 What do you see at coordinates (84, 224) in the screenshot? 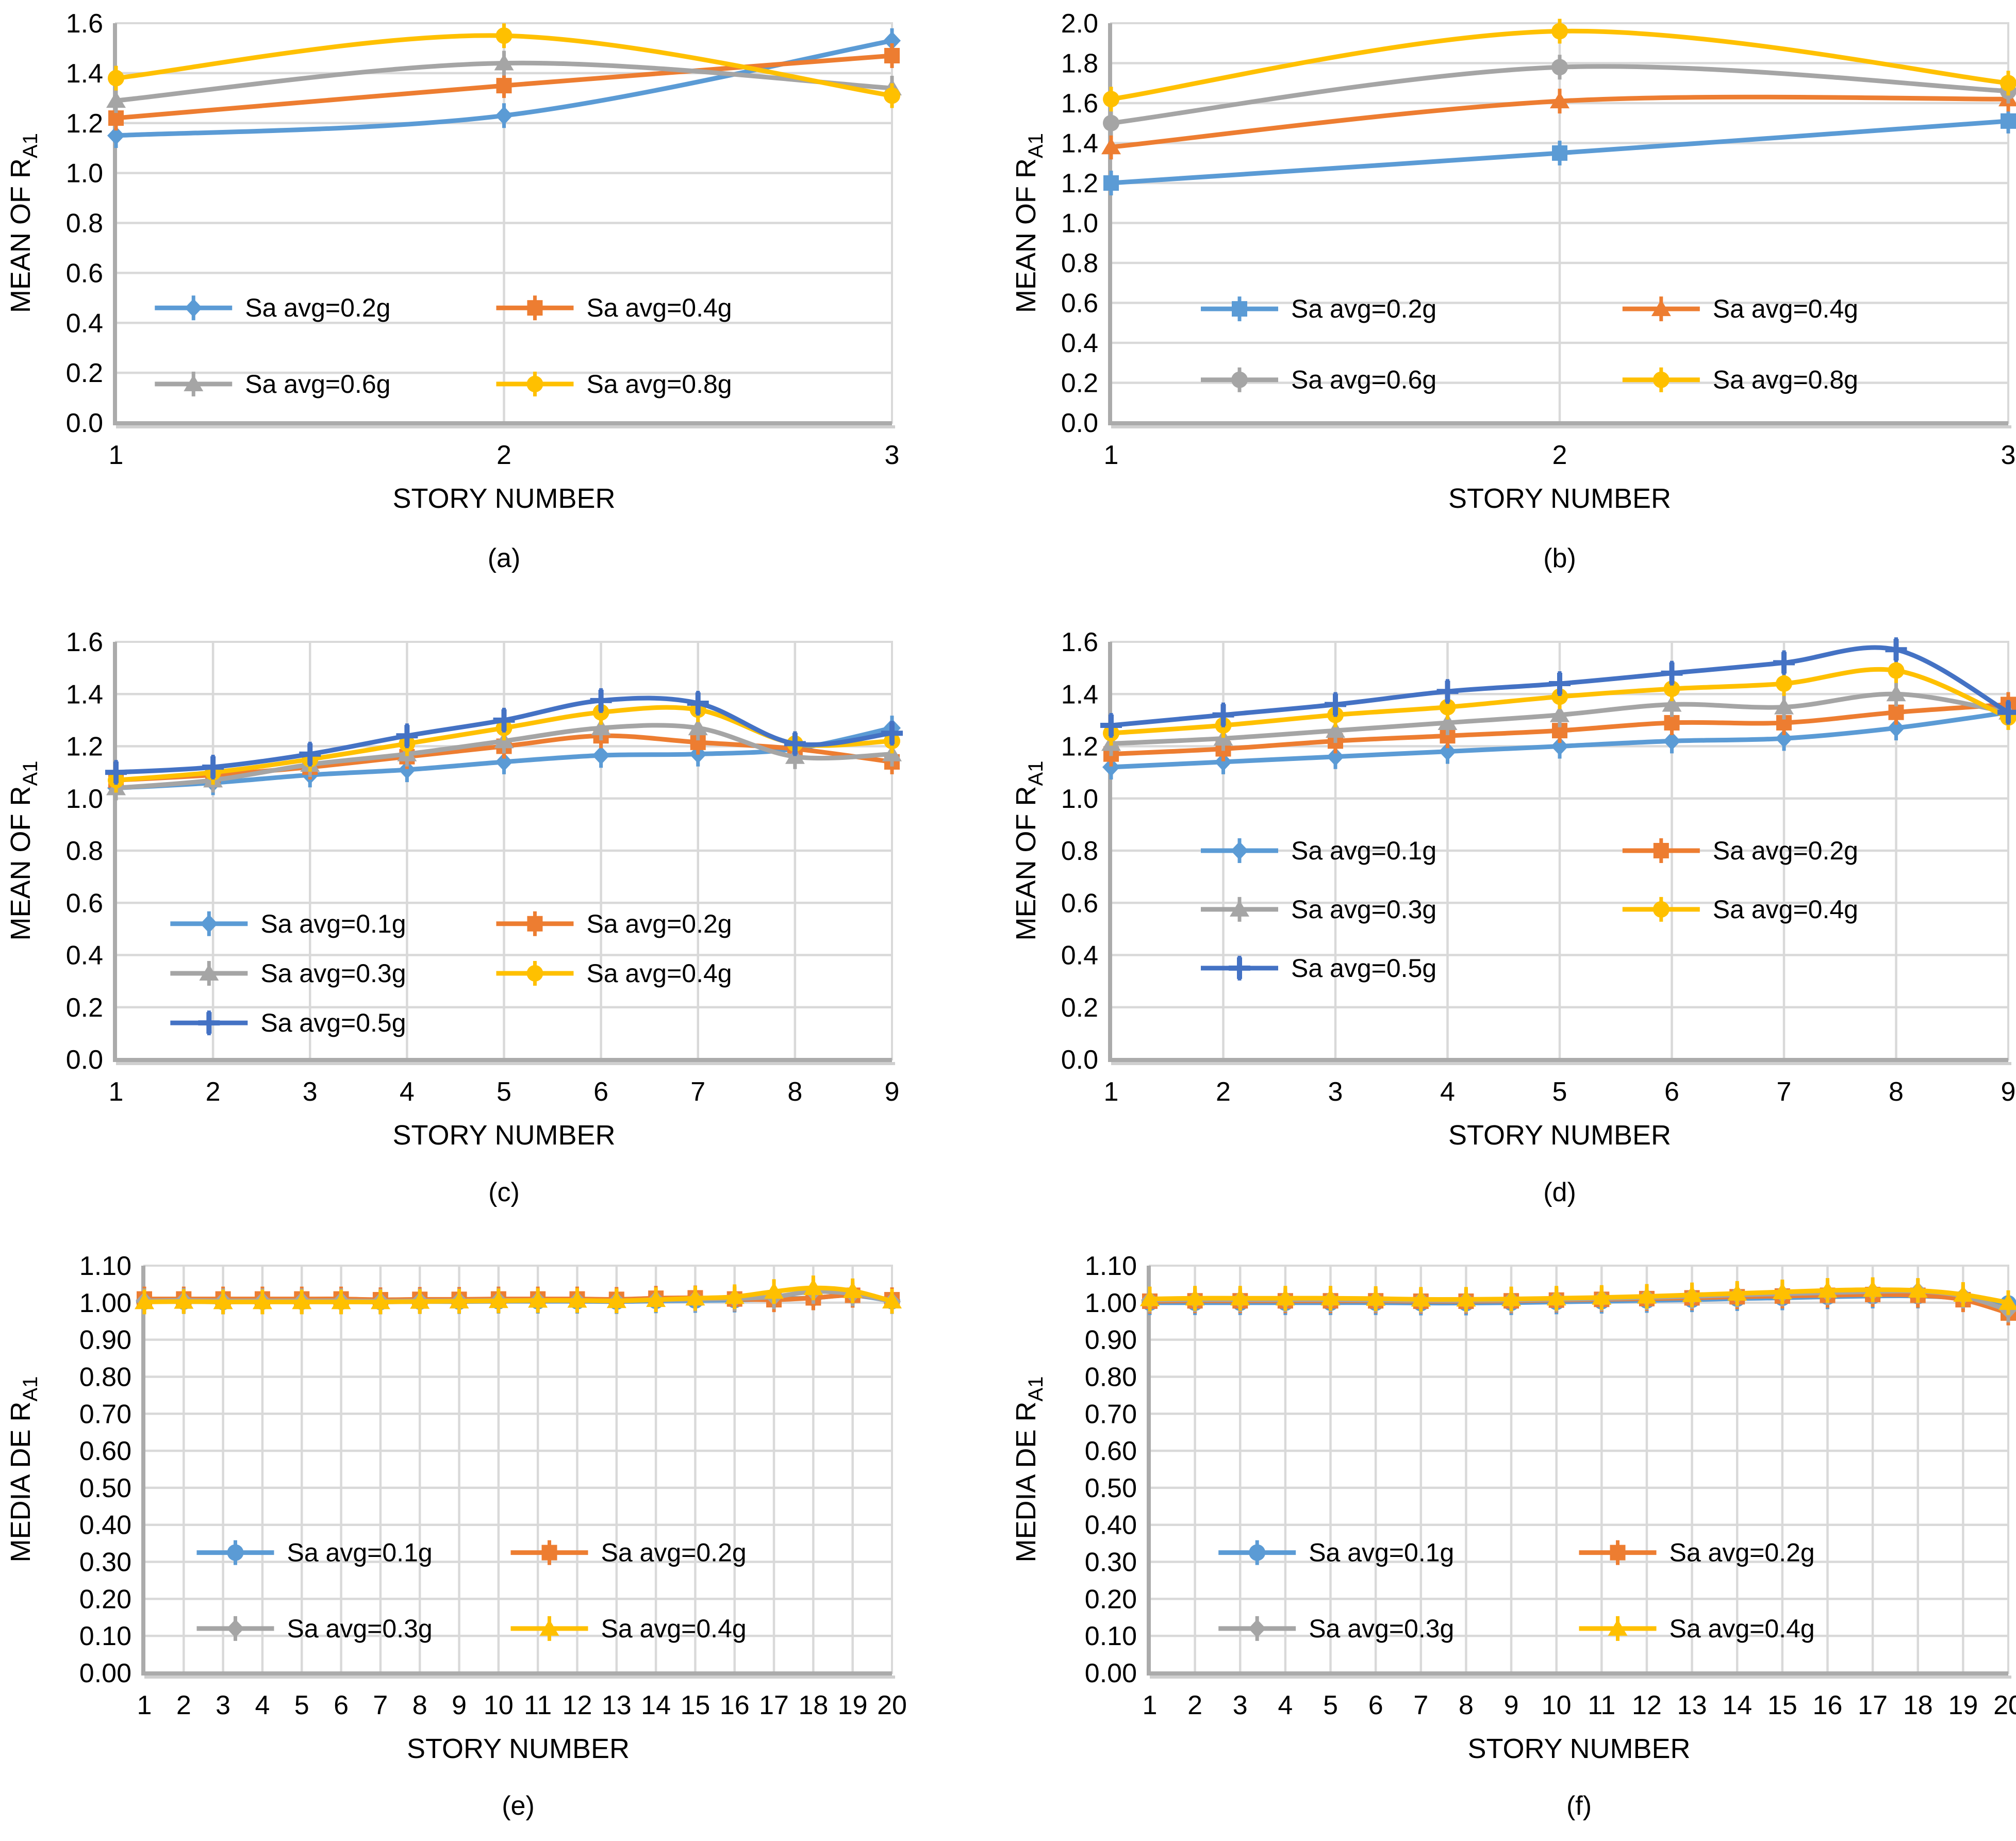
I see `y-tick-label: 0.8` at bounding box center [84, 224].